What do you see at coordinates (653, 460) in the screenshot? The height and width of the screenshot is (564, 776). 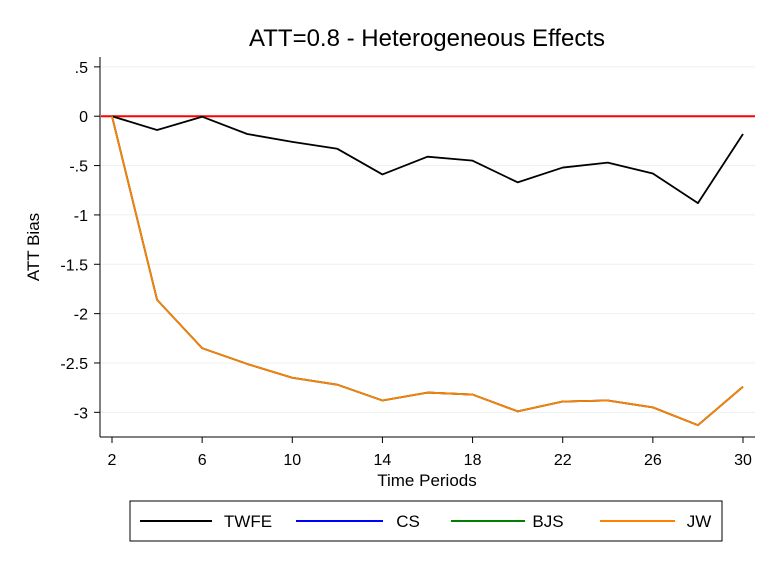 I see `x-tick-label: 26` at bounding box center [653, 460].